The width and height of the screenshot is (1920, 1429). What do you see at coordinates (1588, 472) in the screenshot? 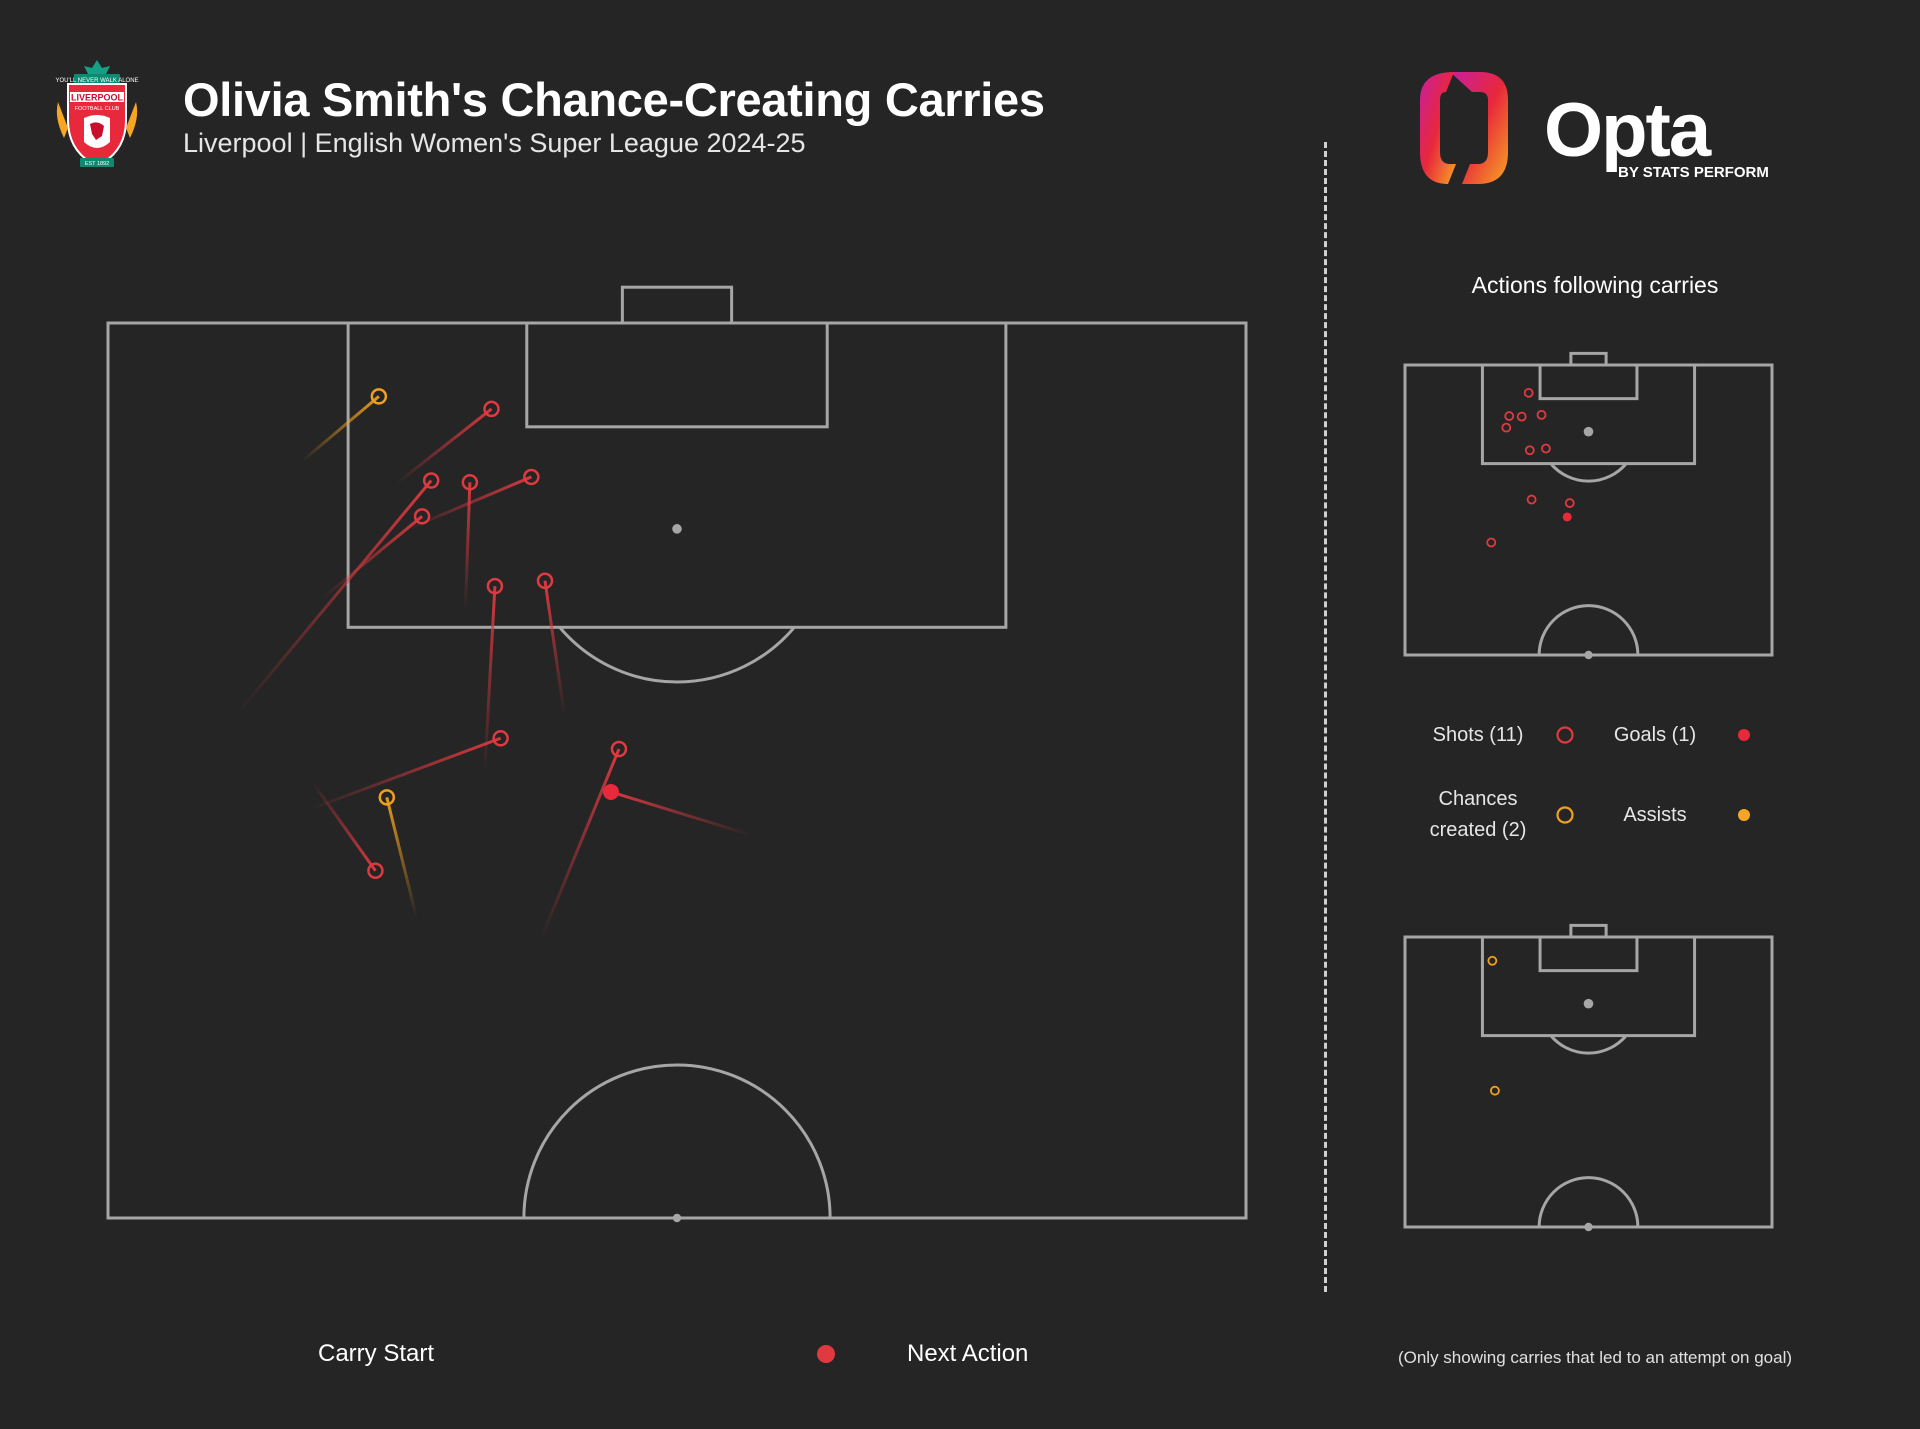
I see `shots-pitch-penalty-arc` at bounding box center [1588, 472].